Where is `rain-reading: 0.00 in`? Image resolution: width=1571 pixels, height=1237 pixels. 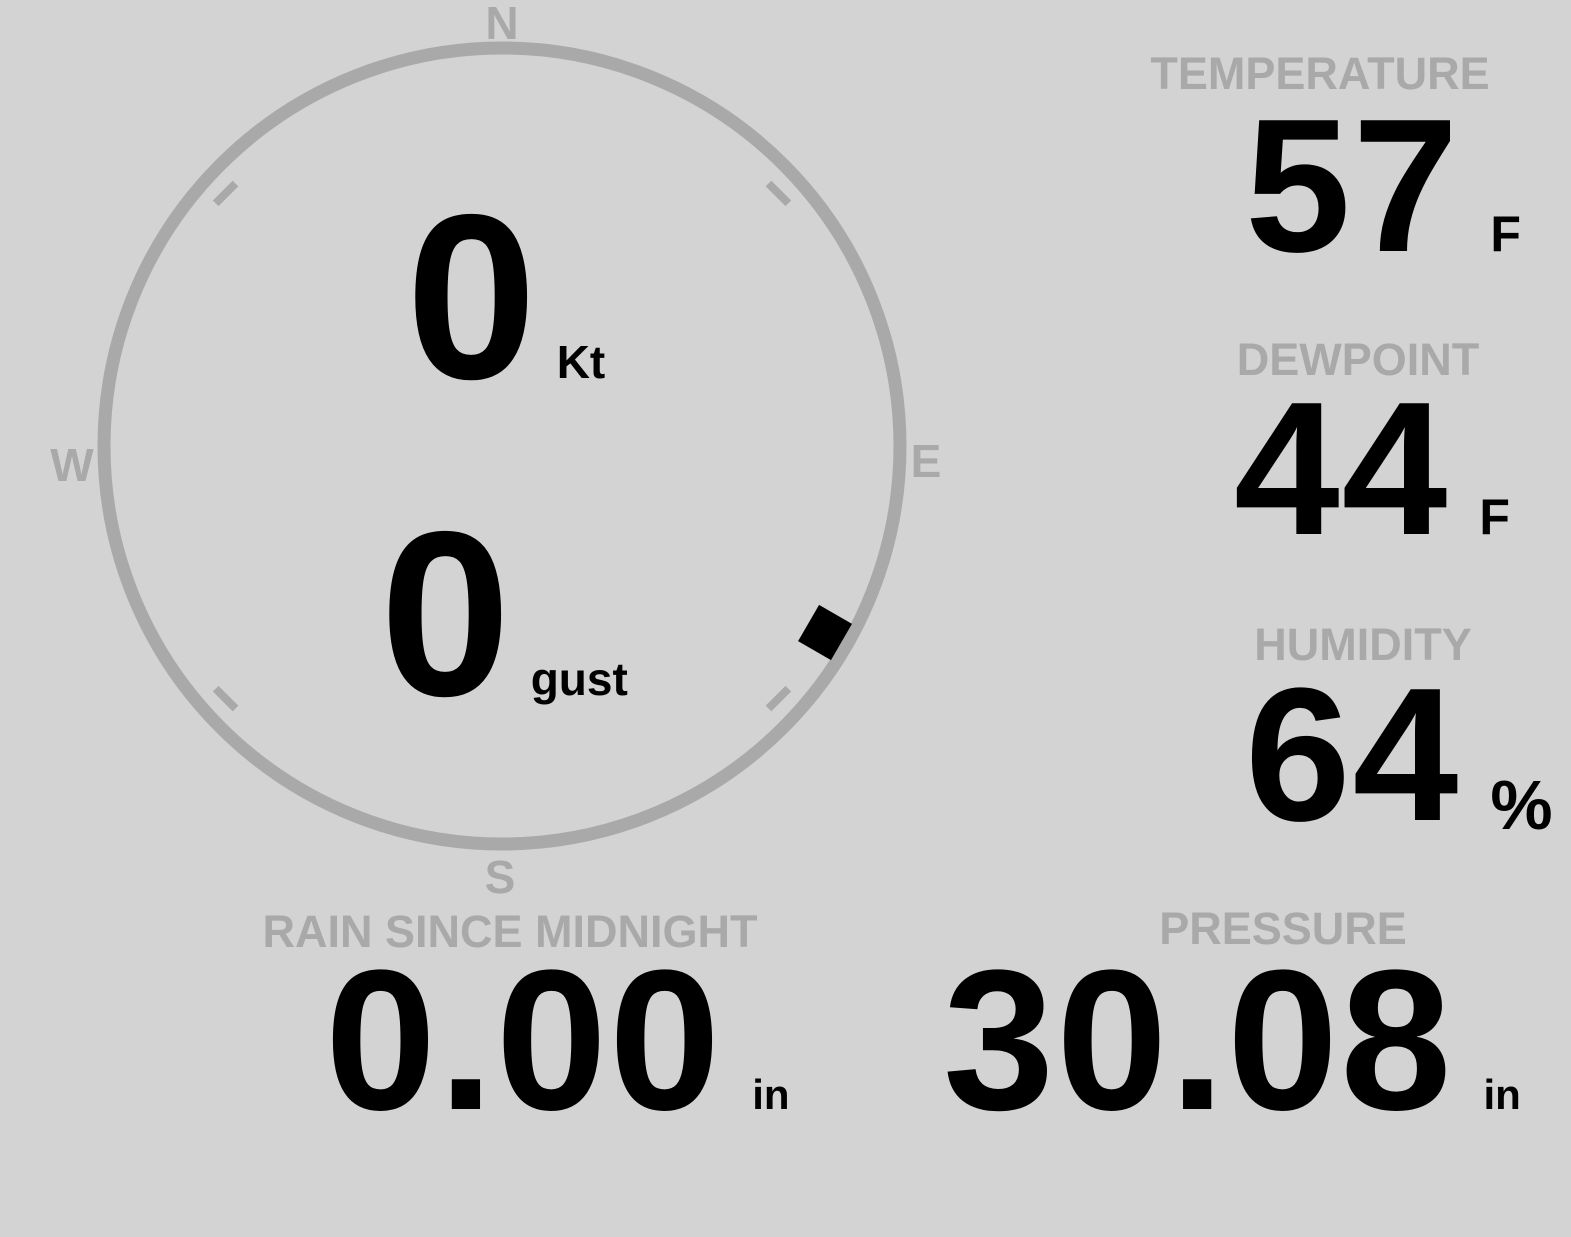 rain-reading: 0.00 in is located at coordinates (557, 1041).